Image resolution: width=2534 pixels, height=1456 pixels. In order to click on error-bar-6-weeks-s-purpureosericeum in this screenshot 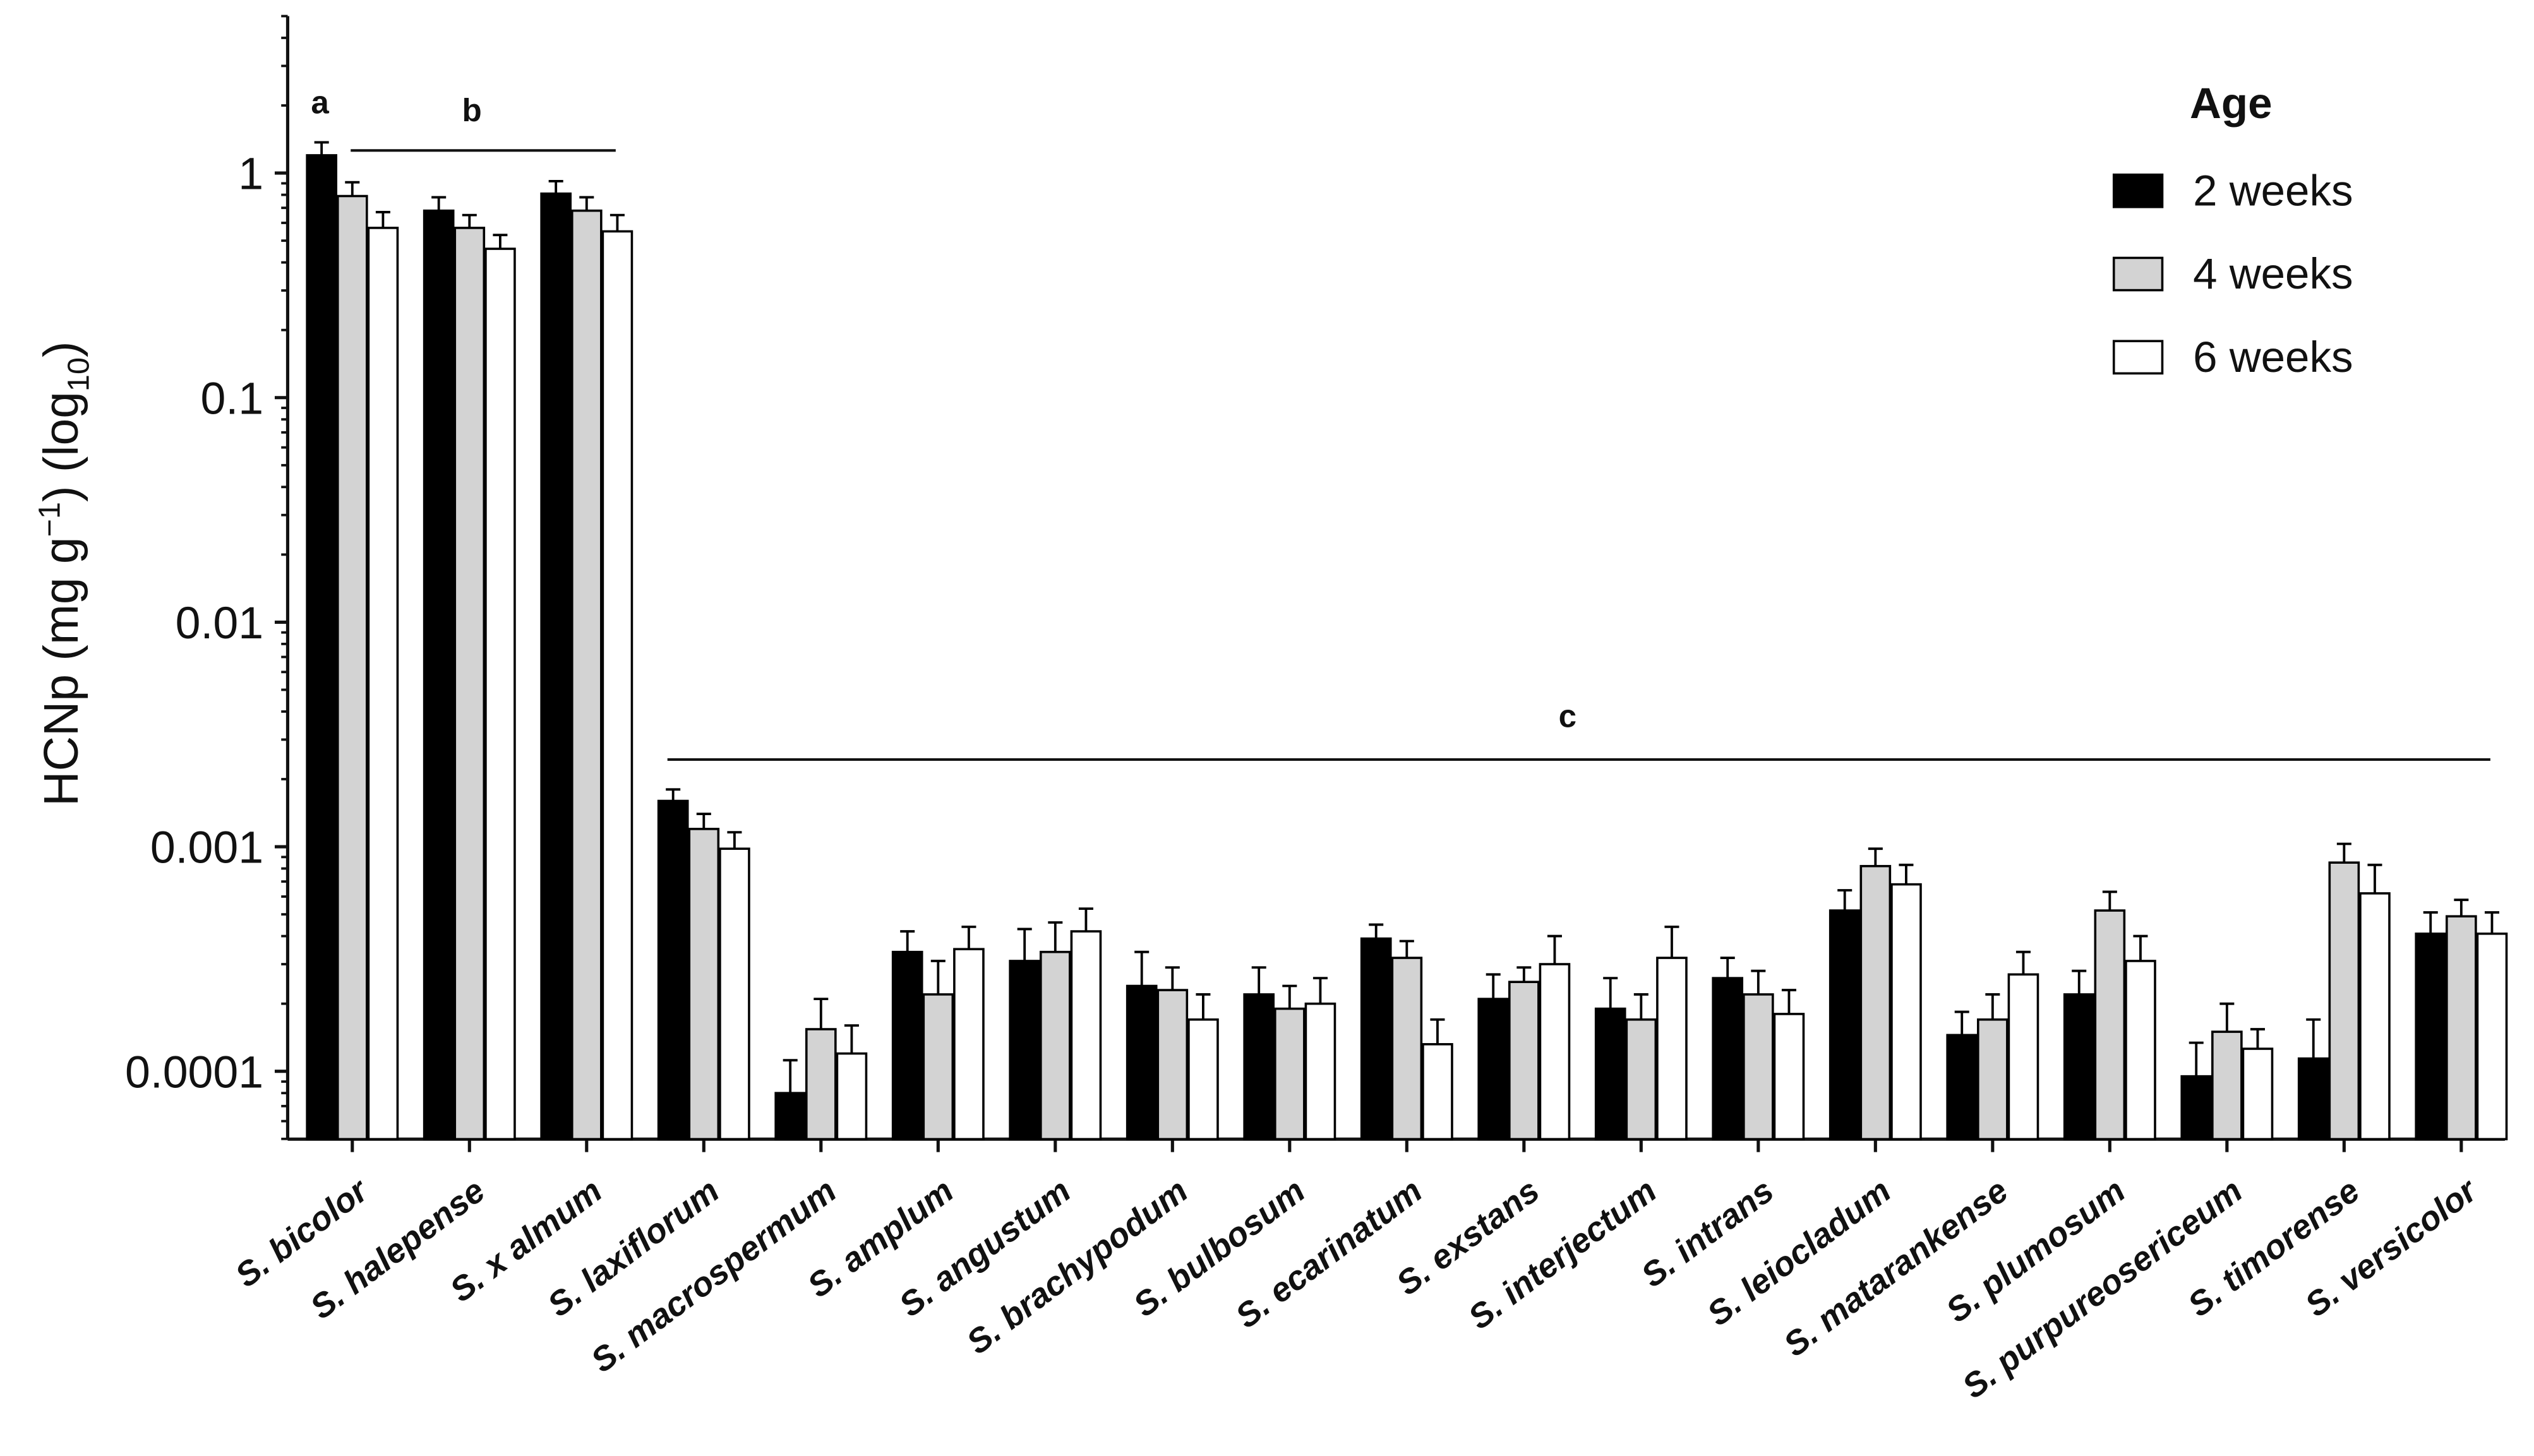, I will do `click(2257, 1038)`.